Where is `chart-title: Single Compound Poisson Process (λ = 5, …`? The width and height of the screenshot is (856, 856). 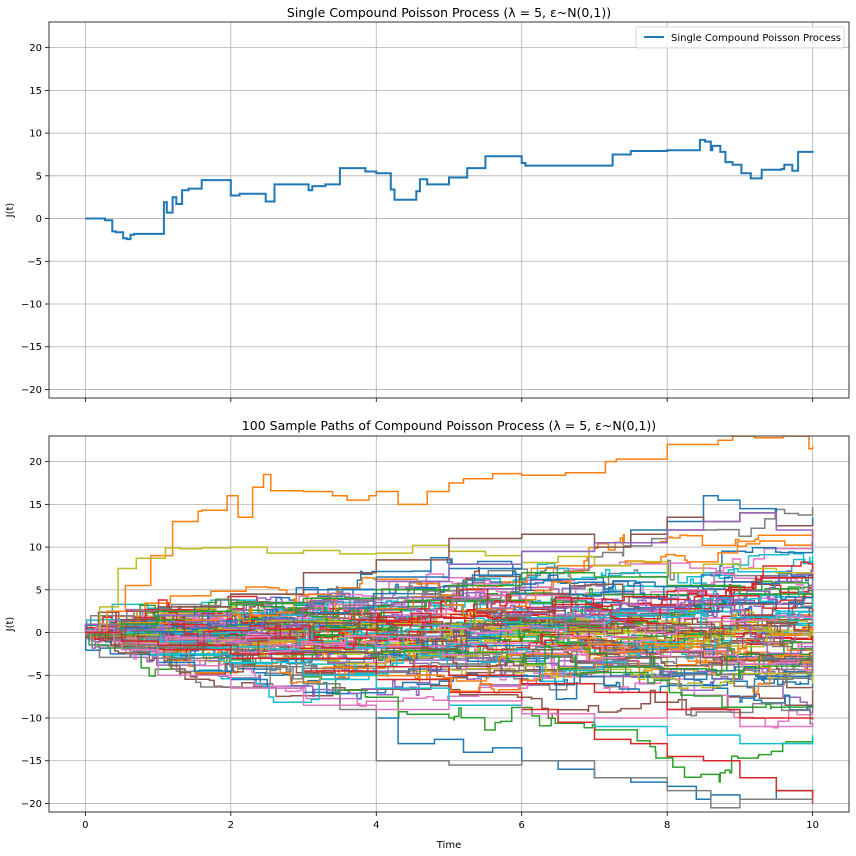 chart-title: Single Compound Poisson Process (λ = 5, … is located at coordinates (449, 12).